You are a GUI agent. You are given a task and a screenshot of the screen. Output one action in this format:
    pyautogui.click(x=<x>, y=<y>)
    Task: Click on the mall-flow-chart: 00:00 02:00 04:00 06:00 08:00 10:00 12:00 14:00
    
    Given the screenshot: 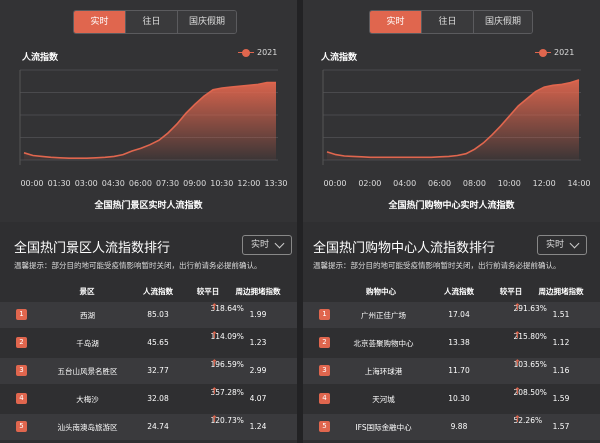 What is the action you would take?
    pyautogui.click(x=451, y=125)
    